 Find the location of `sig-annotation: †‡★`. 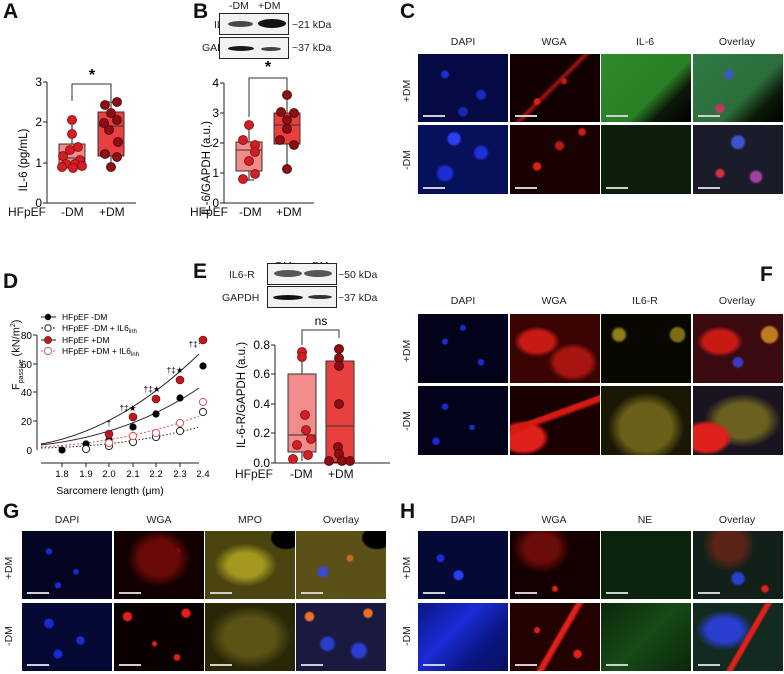

sig-annotation: †‡★ is located at coordinates (174, 370).